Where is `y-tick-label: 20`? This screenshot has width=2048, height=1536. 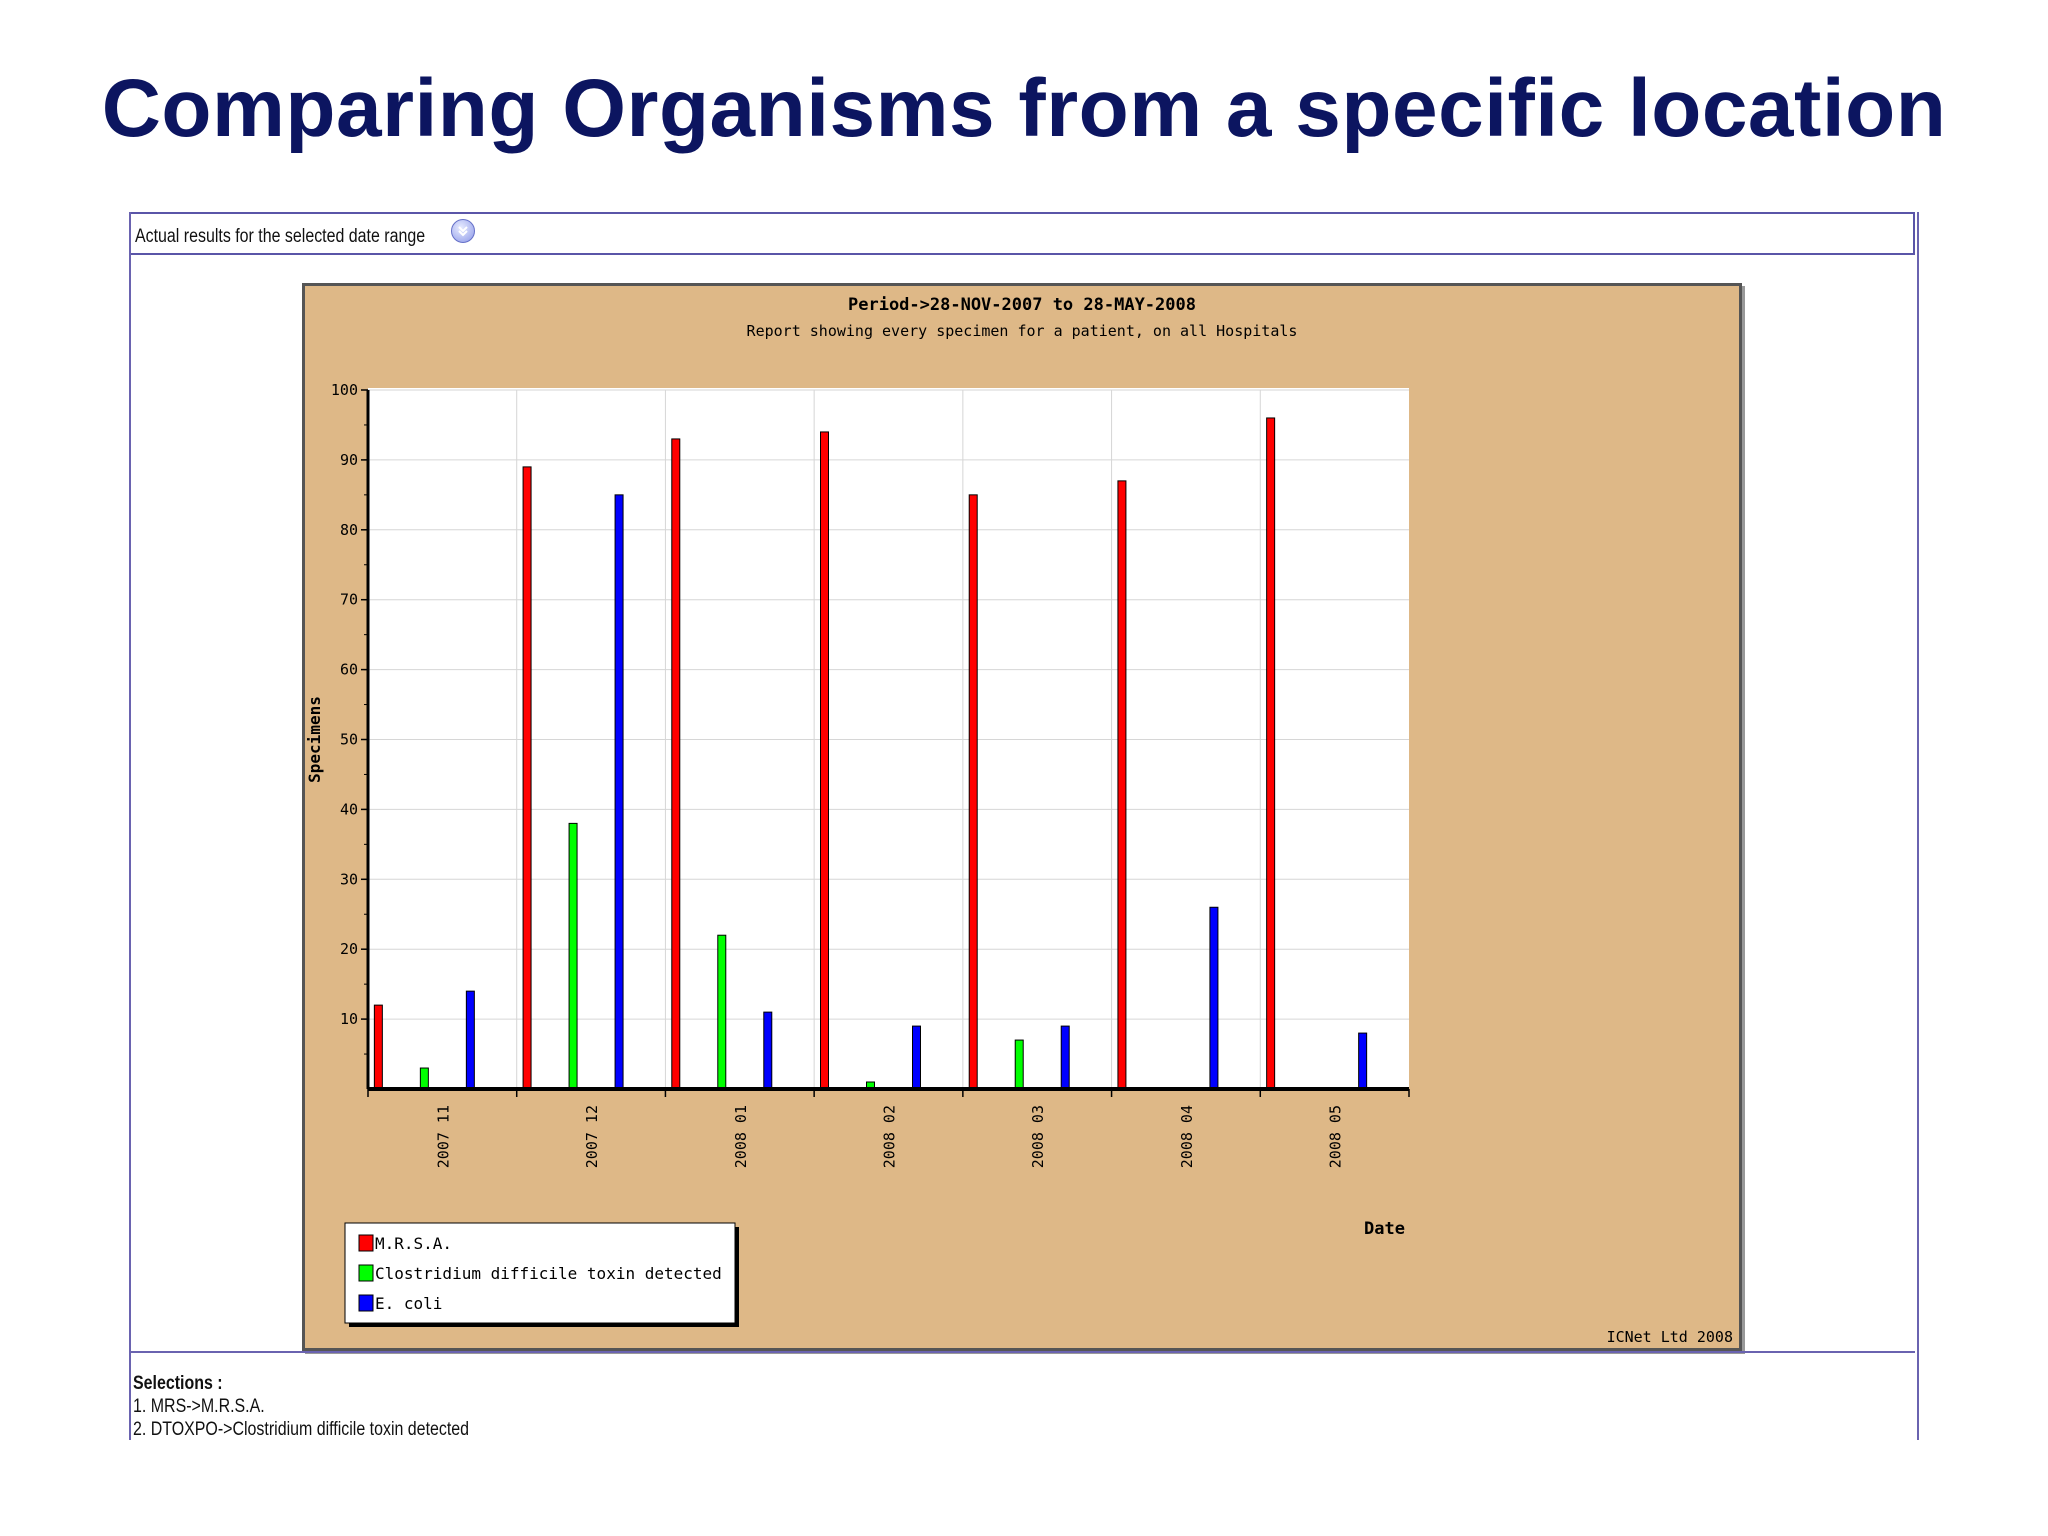 y-tick-label: 20 is located at coordinates (349, 949).